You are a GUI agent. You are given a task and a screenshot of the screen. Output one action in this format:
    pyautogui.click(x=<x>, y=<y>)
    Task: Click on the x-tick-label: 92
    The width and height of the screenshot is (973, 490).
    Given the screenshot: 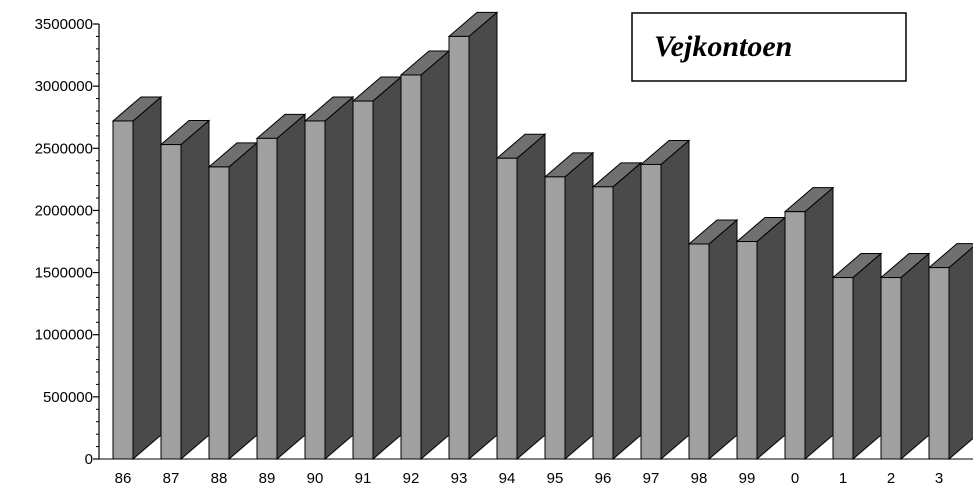 What is the action you would take?
    pyautogui.click(x=411, y=478)
    